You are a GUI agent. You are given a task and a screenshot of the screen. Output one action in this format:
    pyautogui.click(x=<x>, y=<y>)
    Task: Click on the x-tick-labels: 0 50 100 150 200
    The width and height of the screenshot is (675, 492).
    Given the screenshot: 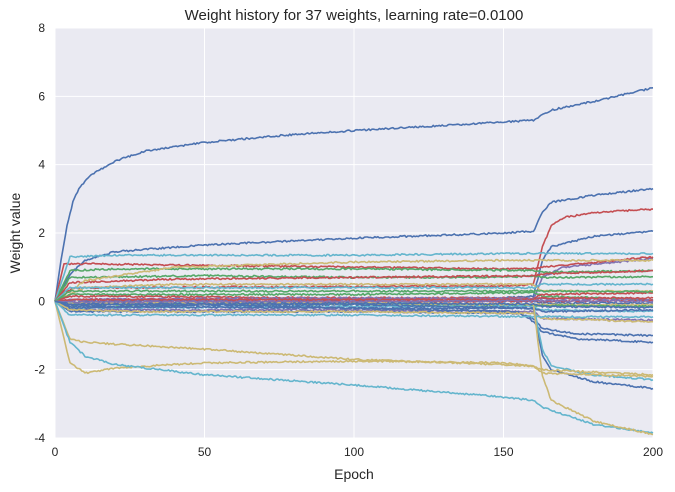 What is the action you would take?
    pyautogui.click(x=358, y=452)
    